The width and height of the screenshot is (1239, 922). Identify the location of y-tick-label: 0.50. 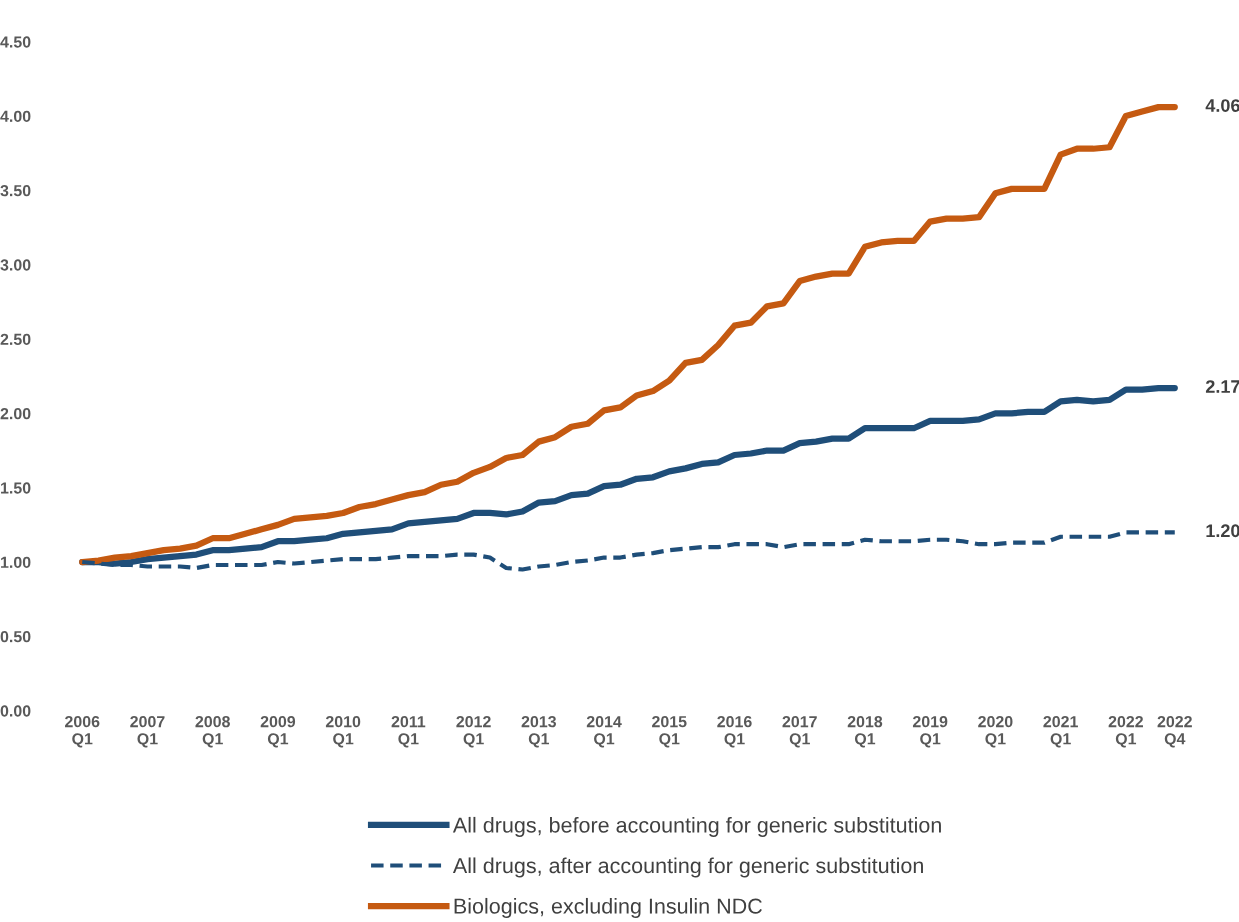
(15, 637).